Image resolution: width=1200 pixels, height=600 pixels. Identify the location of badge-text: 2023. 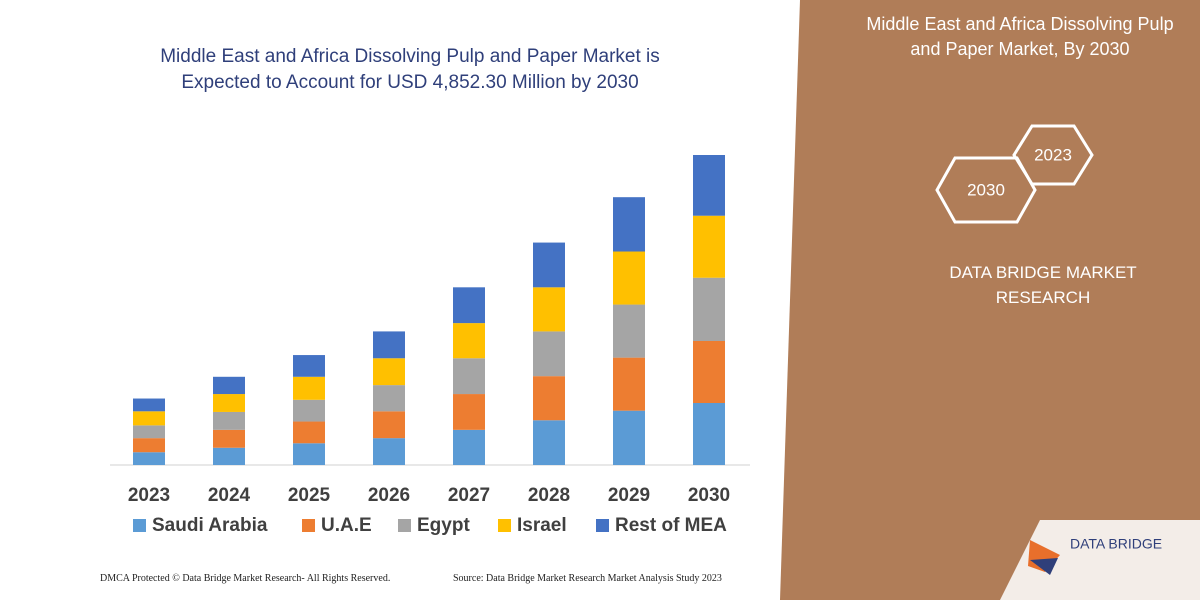
(1053, 154).